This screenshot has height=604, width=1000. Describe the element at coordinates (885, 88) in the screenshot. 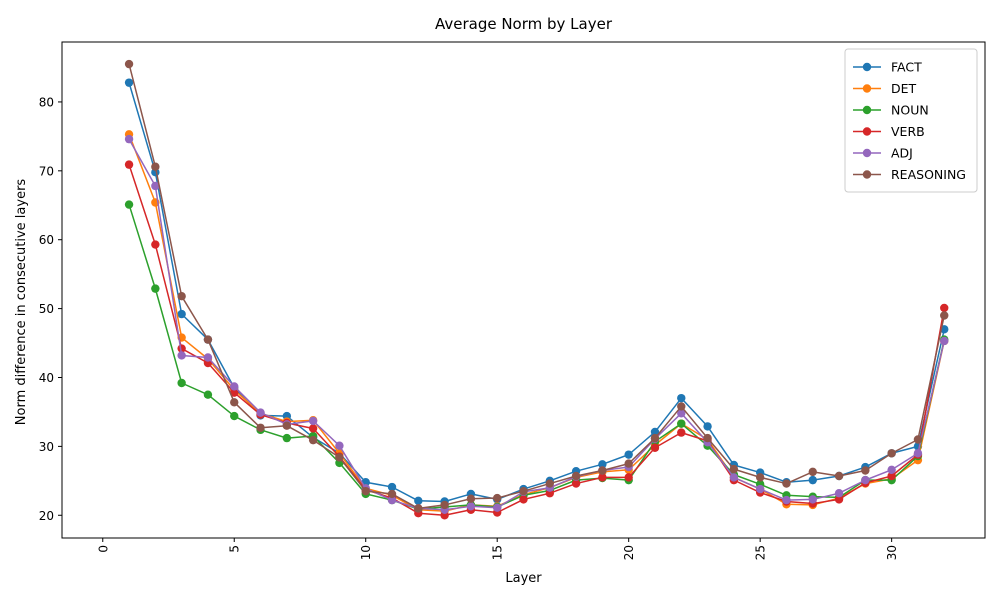

I see `legend-item-det: DET` at that location.